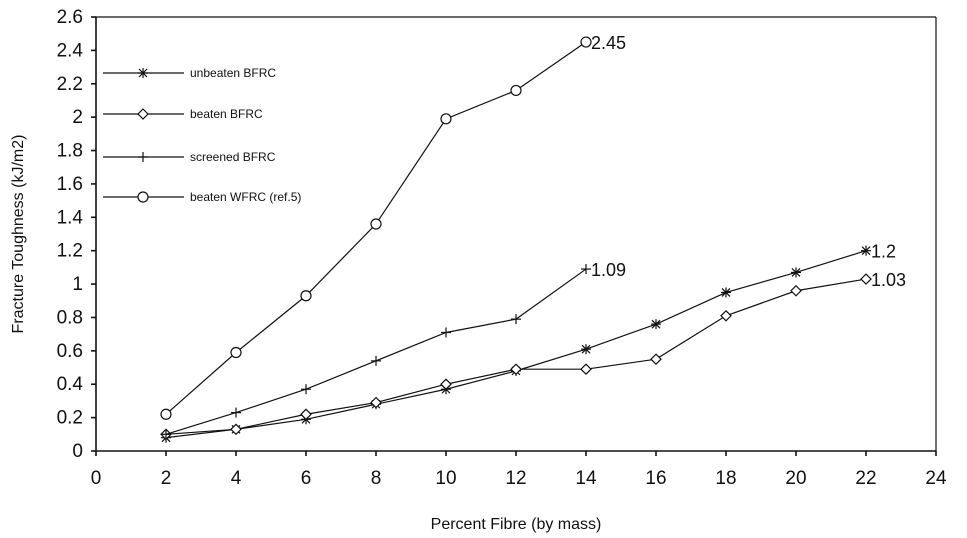 Image resolution: width=967 pixels, height=538 pixels. I want to click on y-tick-label: 1.8, so click(70, 151).